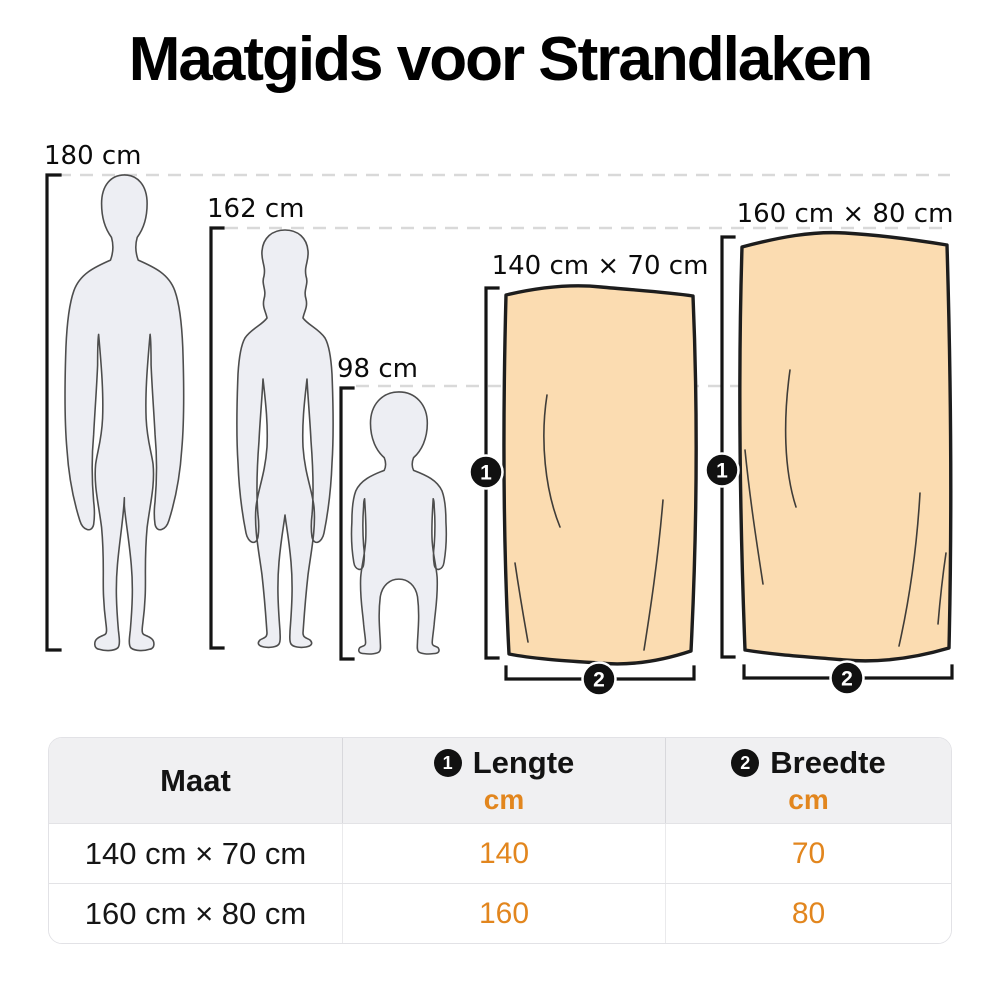 This screenshot has width=1000, height=1000. What do you see at coordinates (808, 799) in the screenshot?
I see `breedte-unit-label: cm` at bounding box center [808, 799].